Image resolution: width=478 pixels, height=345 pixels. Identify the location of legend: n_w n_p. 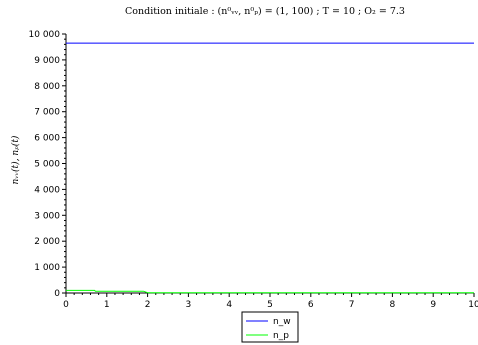
(270, 327).